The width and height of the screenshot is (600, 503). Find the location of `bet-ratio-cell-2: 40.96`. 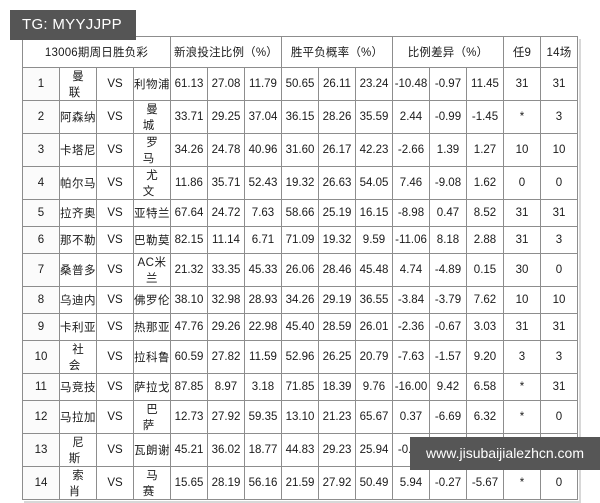

bet-ratio-cell-2: 40.96 is located at coordinates (263, 150).